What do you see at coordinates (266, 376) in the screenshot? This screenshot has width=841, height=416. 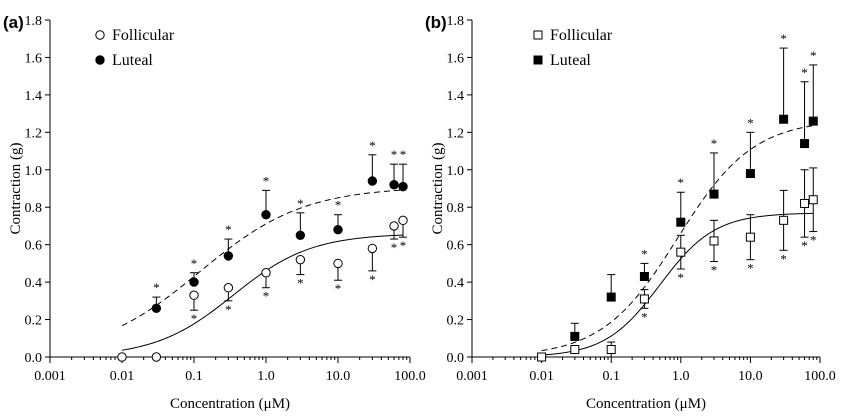 I see `x-tick-label: 1.0` at bounding box center [266, 376].